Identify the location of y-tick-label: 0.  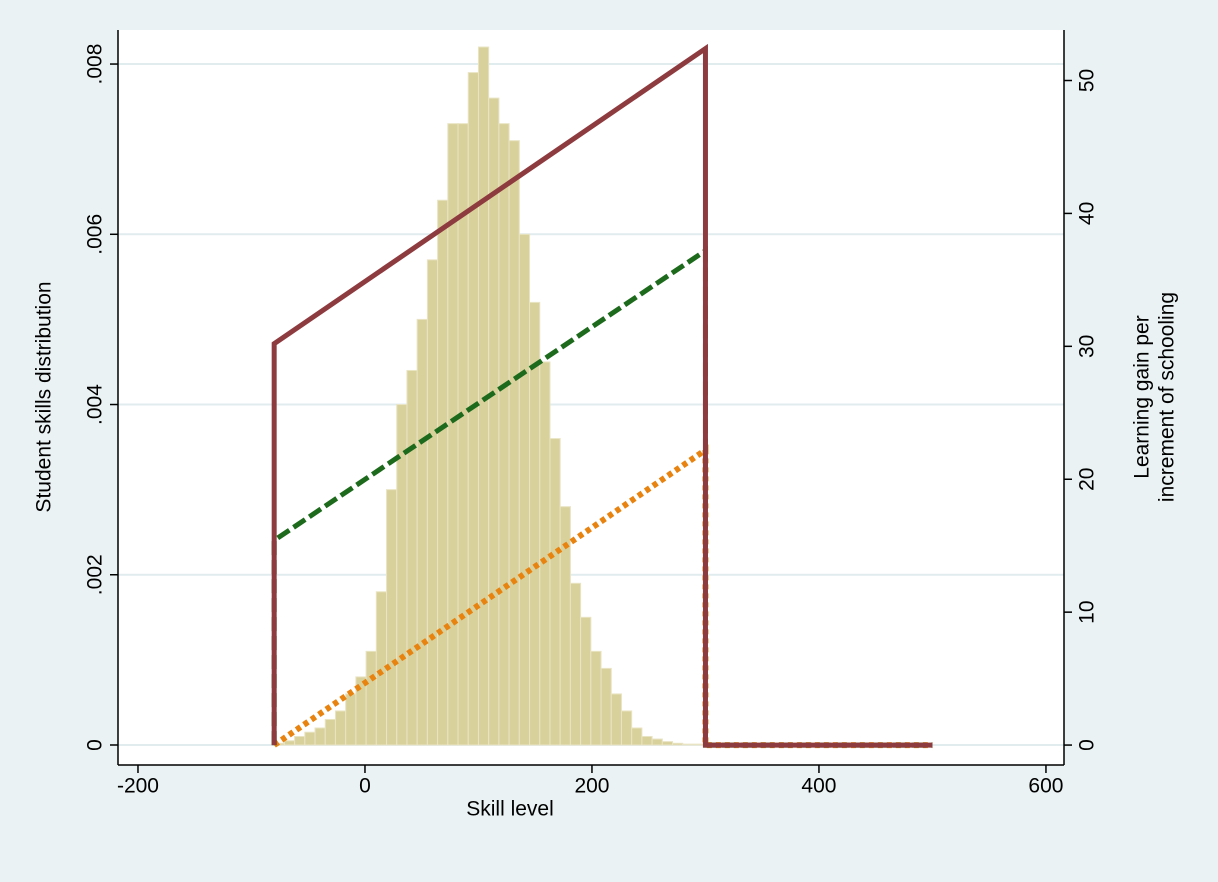
(95, 745).